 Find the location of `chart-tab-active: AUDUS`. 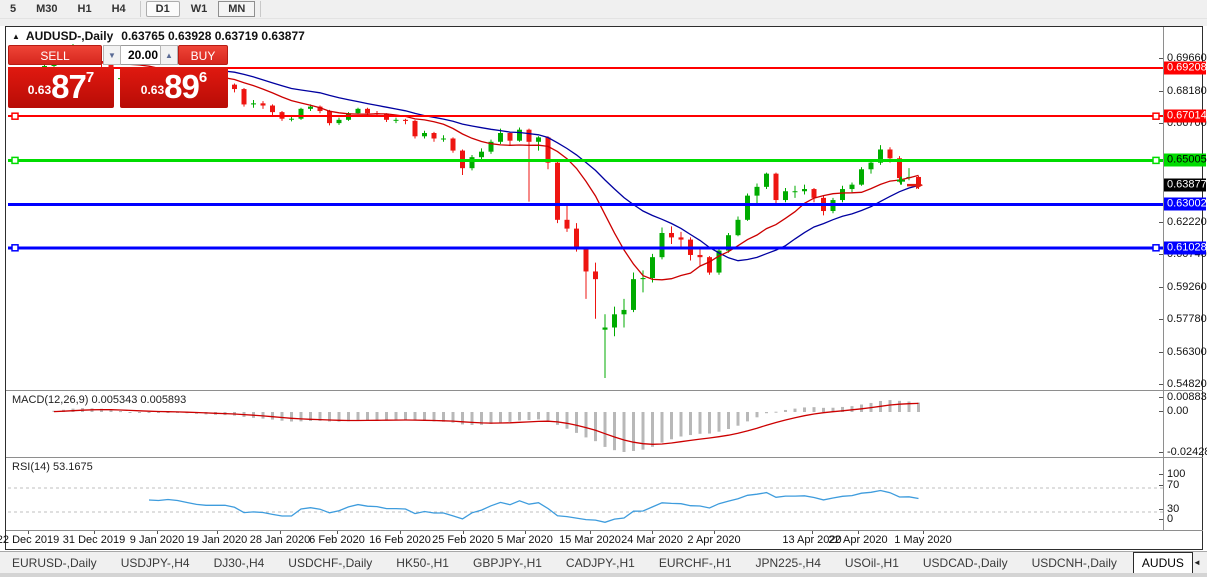

chart-tab-active: AUDUS is located at coordinates (1162, 562).